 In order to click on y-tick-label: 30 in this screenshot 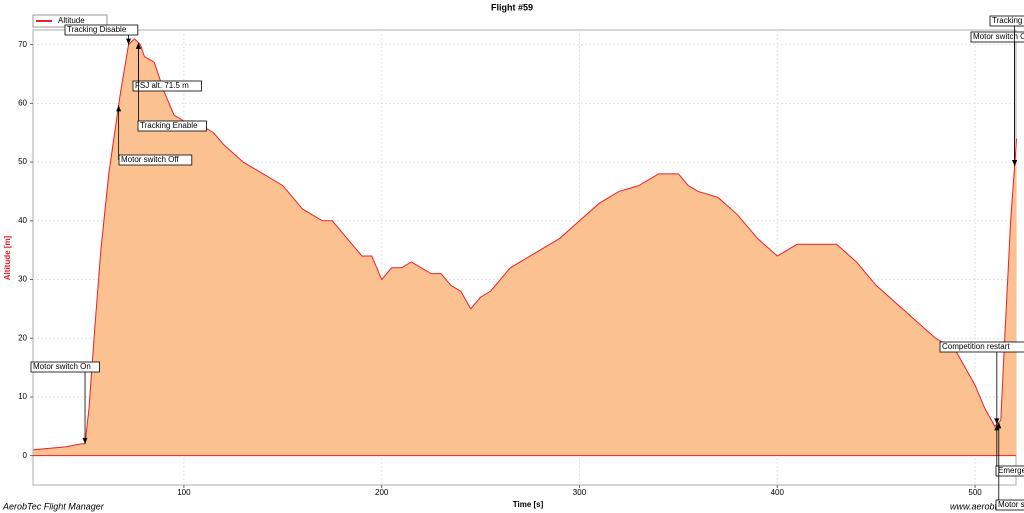, I will do `click(22, 279)`.